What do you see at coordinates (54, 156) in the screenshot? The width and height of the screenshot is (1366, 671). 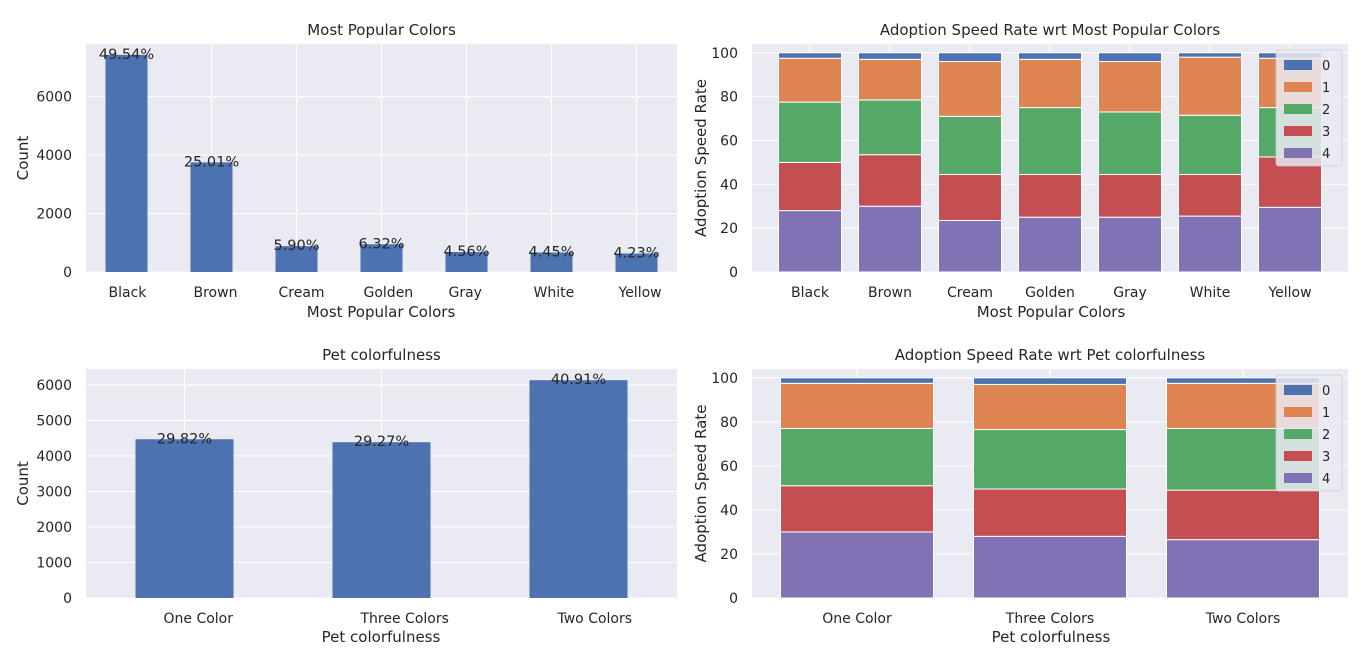 I see `y-tick-label: 4000` at bounding box center [54, 156].